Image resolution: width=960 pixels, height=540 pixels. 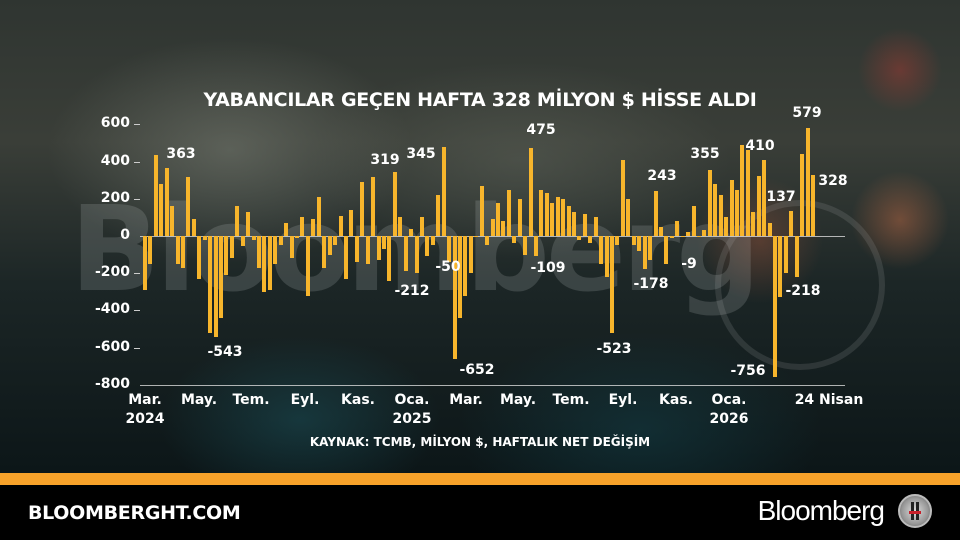 What do you see at coordinates (181, 154) in the screenshot?
I see `data-label: 363` at bounding box center [181, 154].